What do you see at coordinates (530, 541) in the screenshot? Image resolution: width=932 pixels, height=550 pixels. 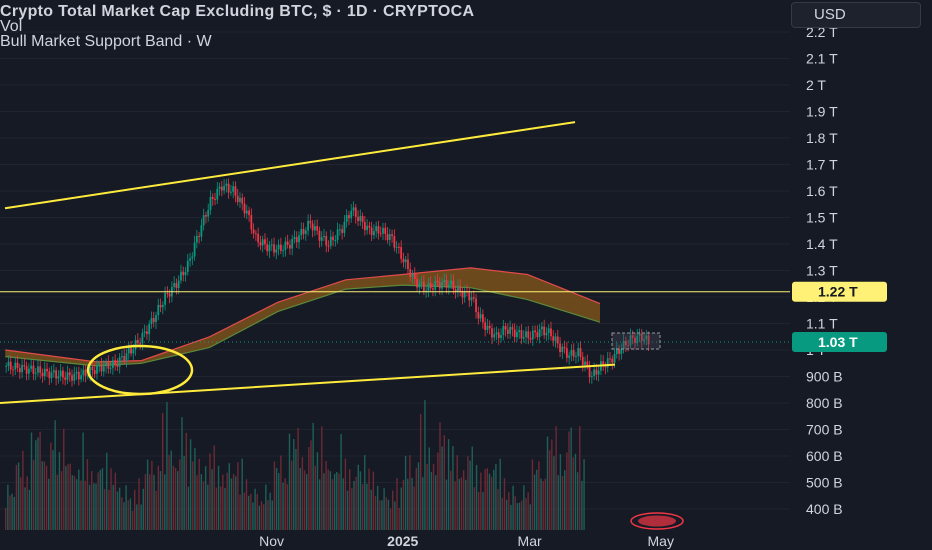 I see `time-tick-label: Mar` at bounding box center [530, 541].